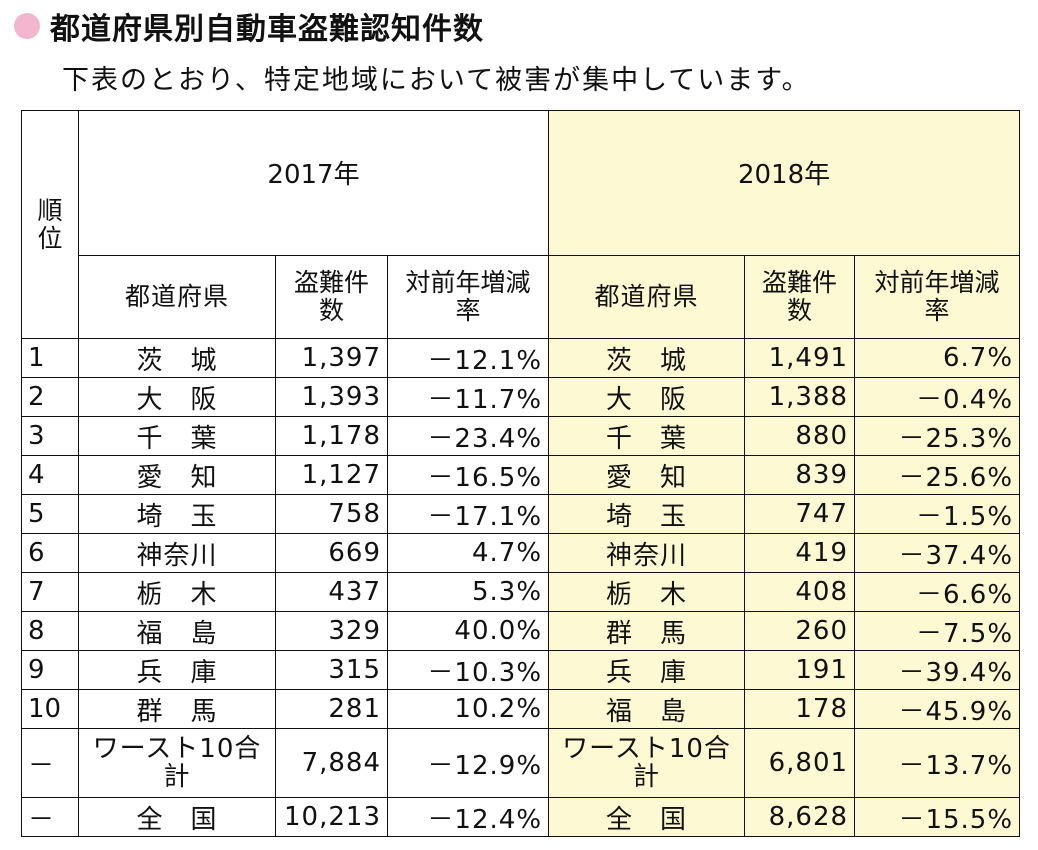  I want to click on prefecture-2017-cell: 埼 玉, so click(177, 514).